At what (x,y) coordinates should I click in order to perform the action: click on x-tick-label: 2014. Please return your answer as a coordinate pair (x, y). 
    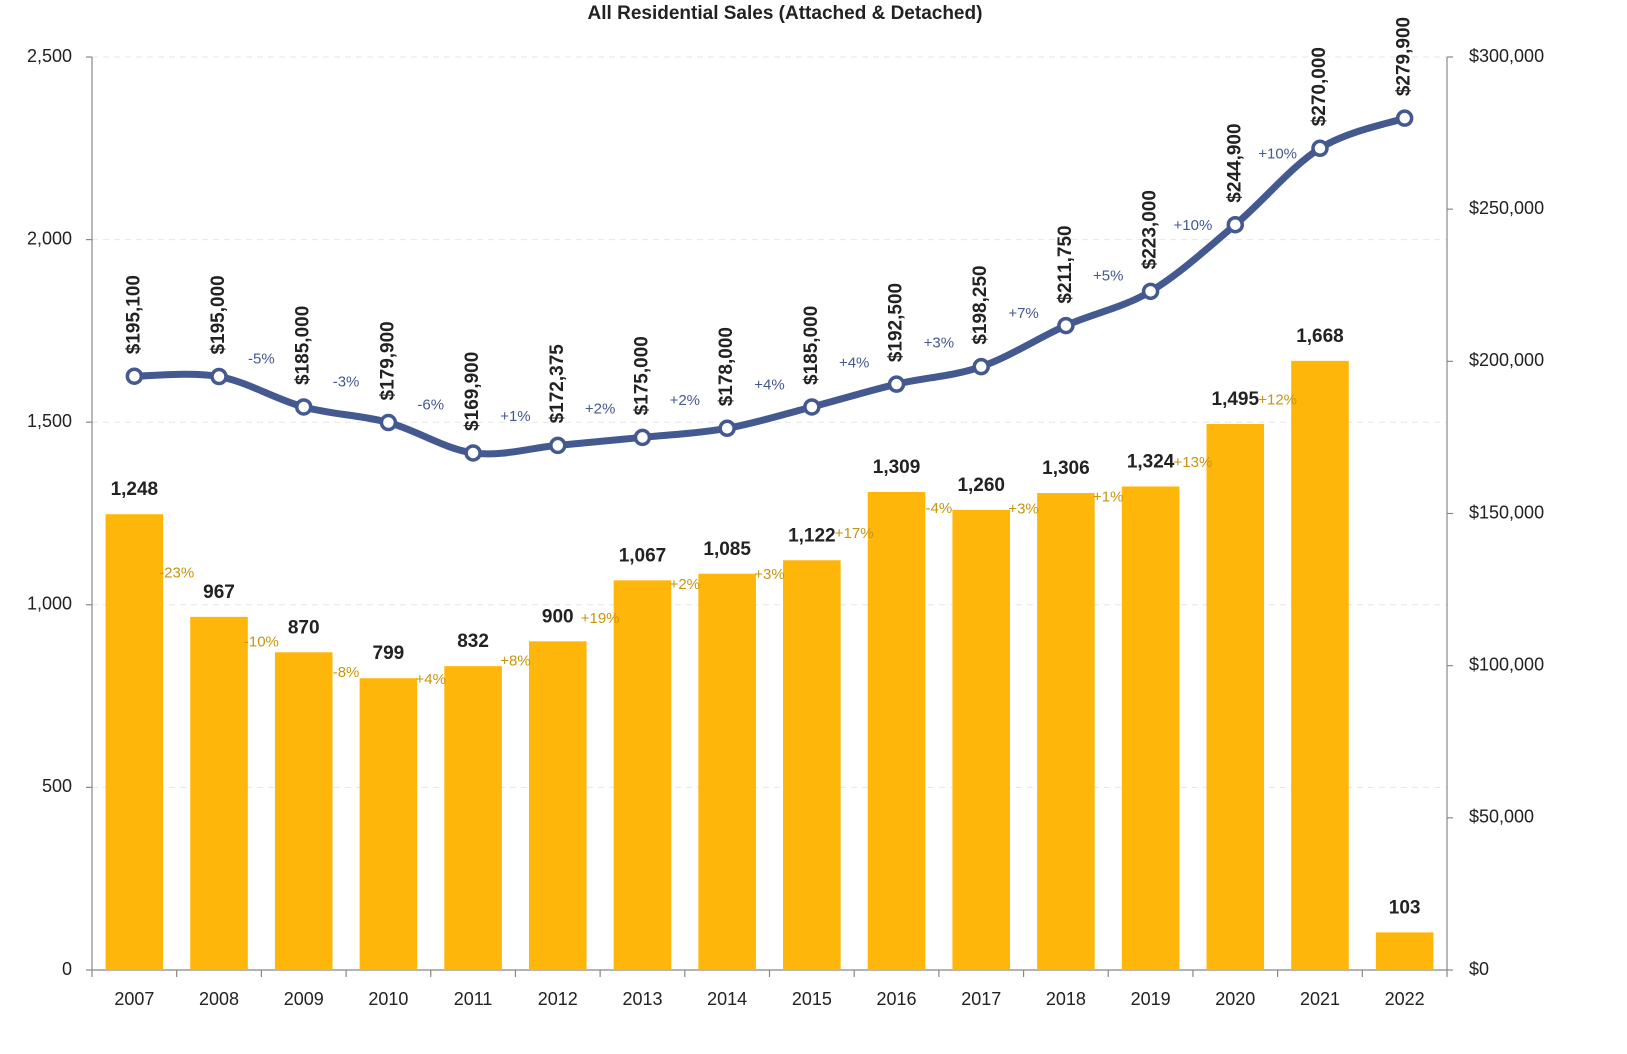
    Looking at the image, I should click on (727, 999).